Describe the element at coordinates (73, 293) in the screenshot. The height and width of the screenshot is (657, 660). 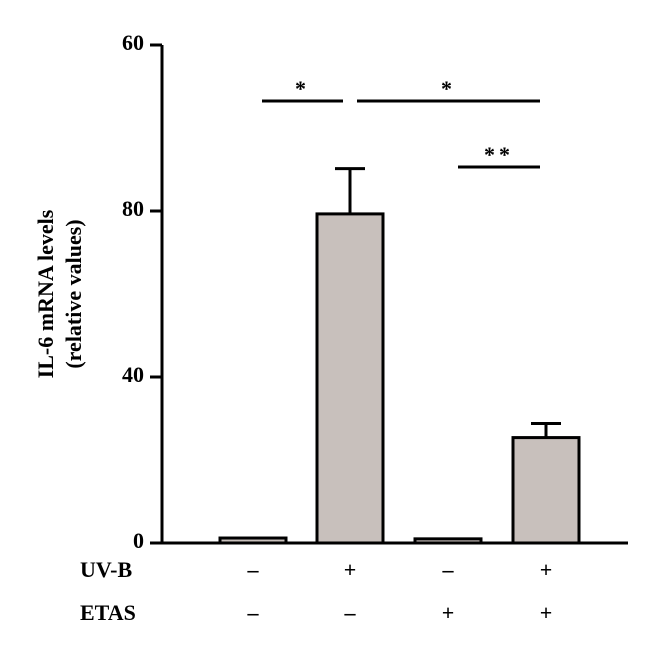
I see `y-axis-title-line: (relative values)` at that location.